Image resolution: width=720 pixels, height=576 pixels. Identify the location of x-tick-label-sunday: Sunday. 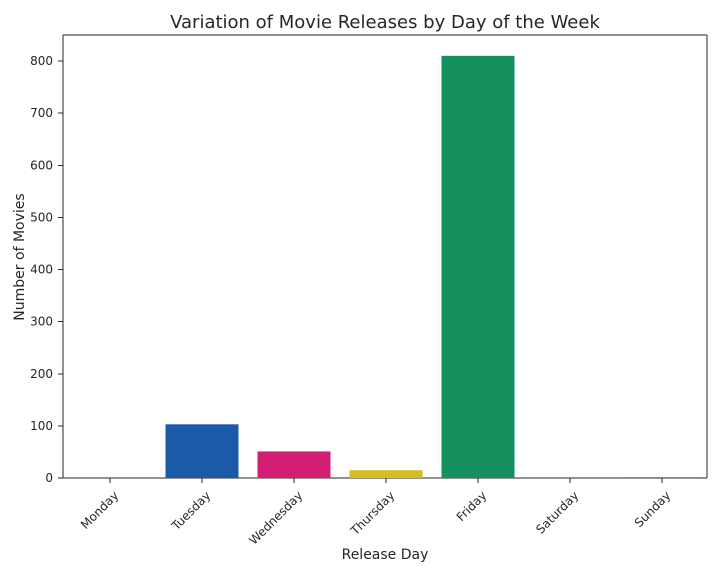
(653, 509).